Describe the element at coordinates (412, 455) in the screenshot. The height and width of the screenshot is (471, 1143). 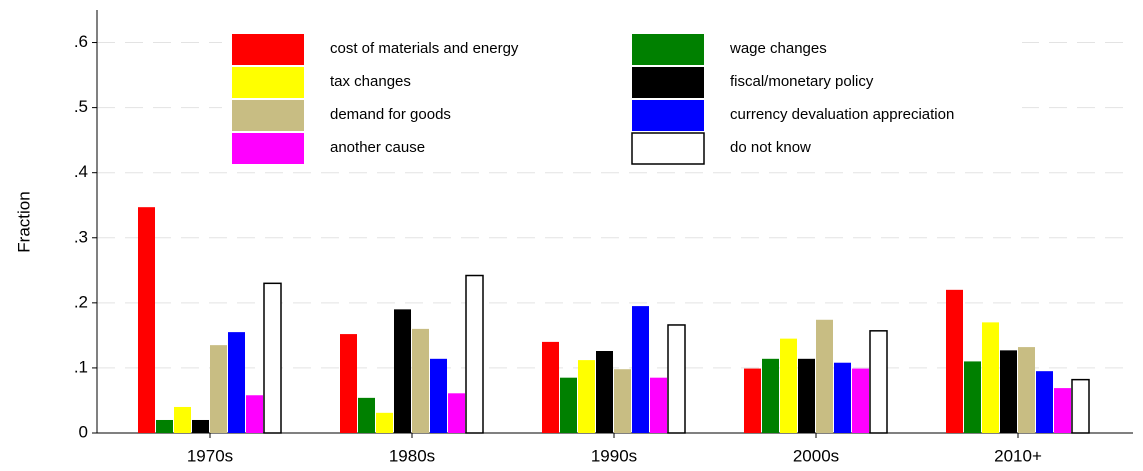
I see `x-tick-label: 1980s` at that location.